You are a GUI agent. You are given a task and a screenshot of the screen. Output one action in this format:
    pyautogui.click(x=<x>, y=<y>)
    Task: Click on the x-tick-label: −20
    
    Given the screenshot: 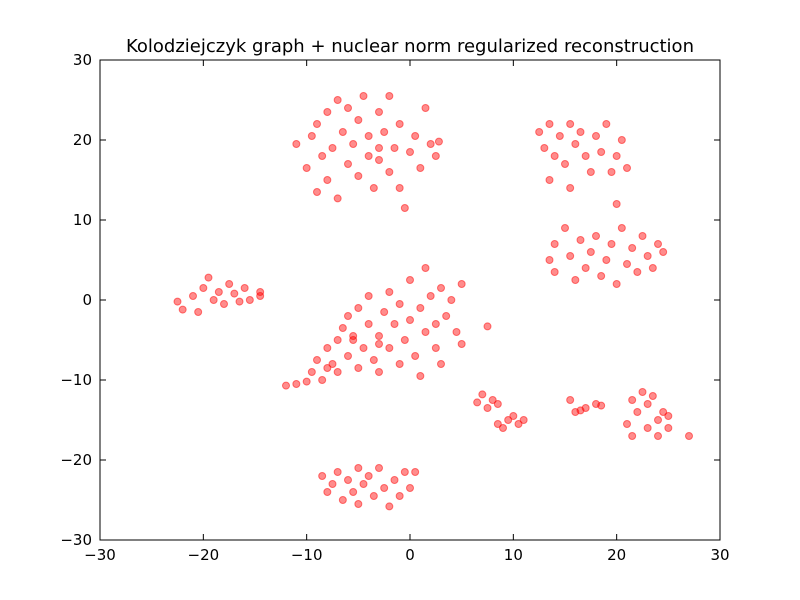 What is the action you would take?
    pyautogui.click(x=204, y=555)
    